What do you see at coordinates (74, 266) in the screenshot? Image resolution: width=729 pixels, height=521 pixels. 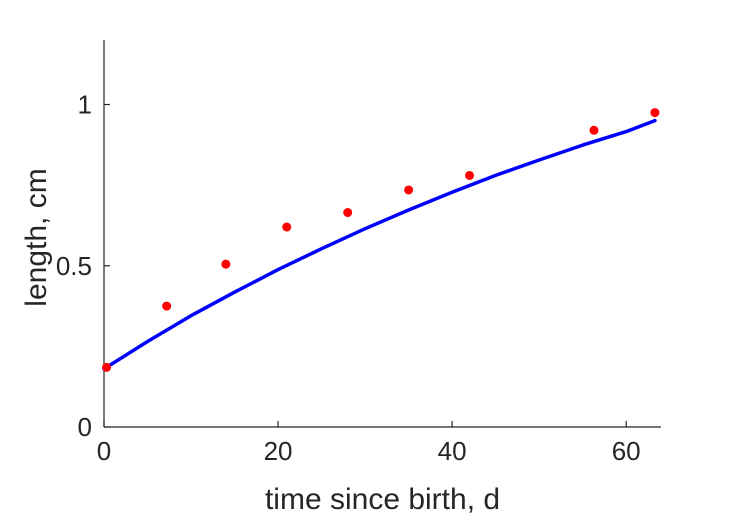 I see `y-tick-label: 0.5` at bounding box center [74, 266].